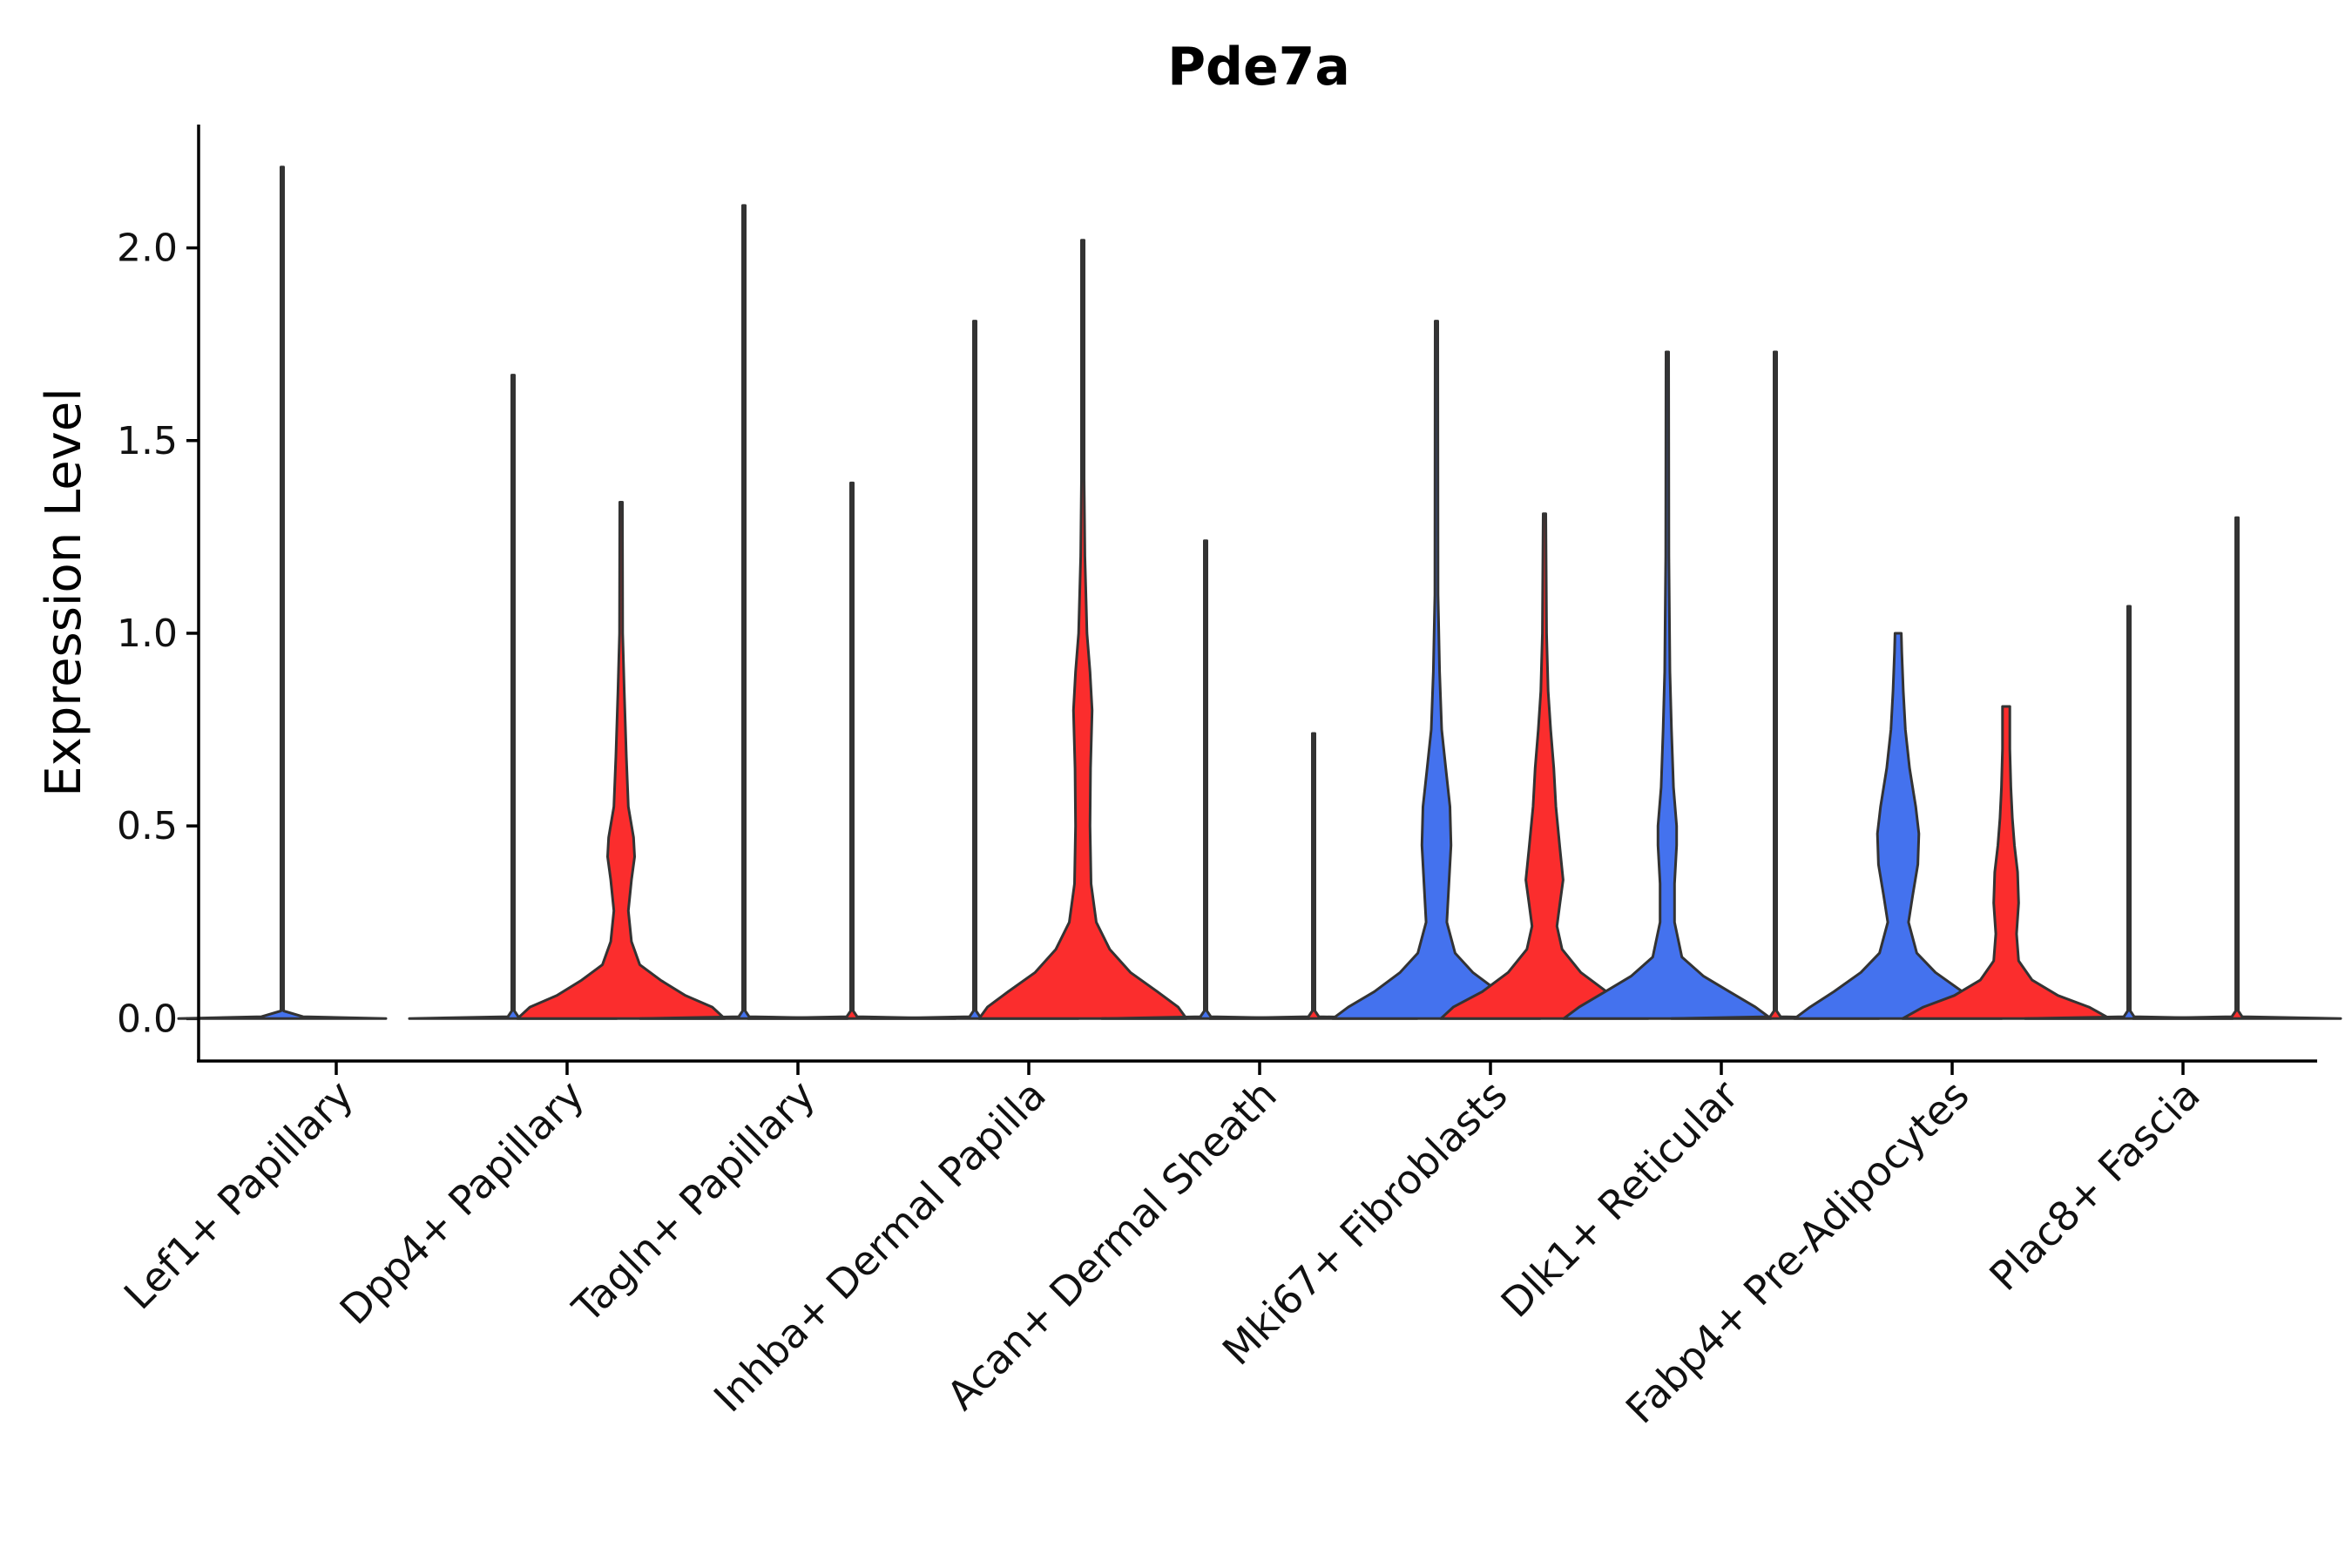 This screenshot has width=2352, height=1568. I want to click on y-axis: 0.0 0.5 1.0 1.5 2.0, so click(158, 633).